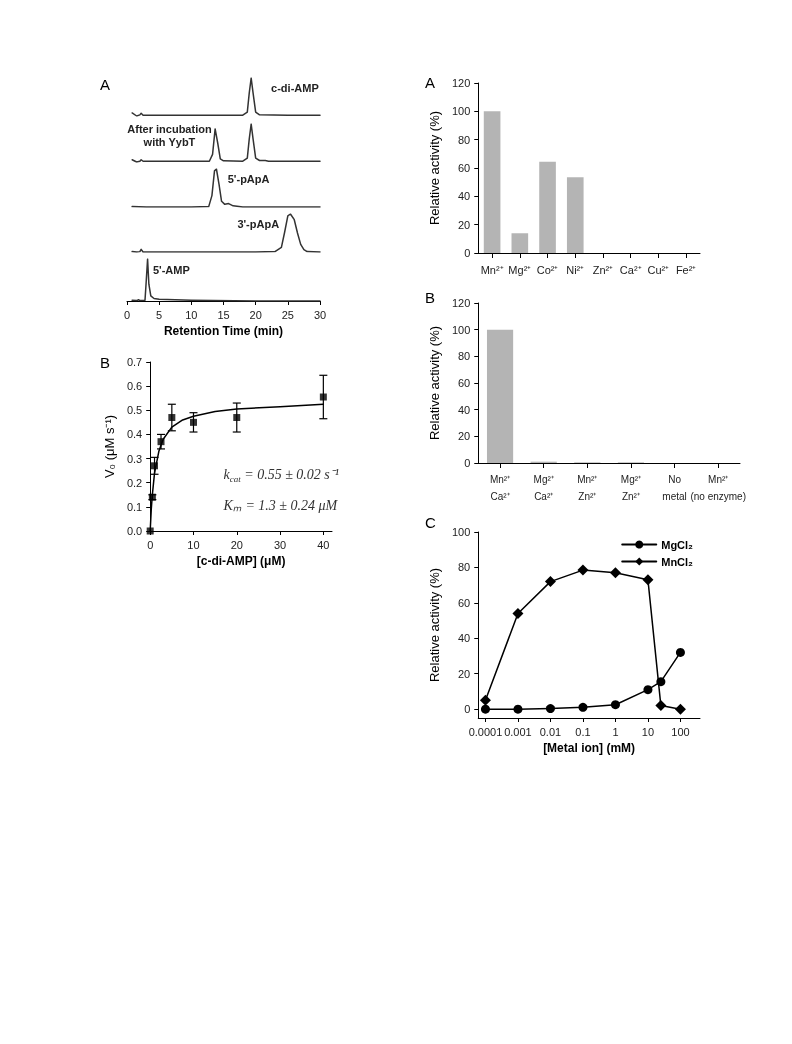 The width and height of the screenshot is (792, 1044). I want to click on x-tick-label: Mn²⁺ (no enzyme), so click(718, 488).